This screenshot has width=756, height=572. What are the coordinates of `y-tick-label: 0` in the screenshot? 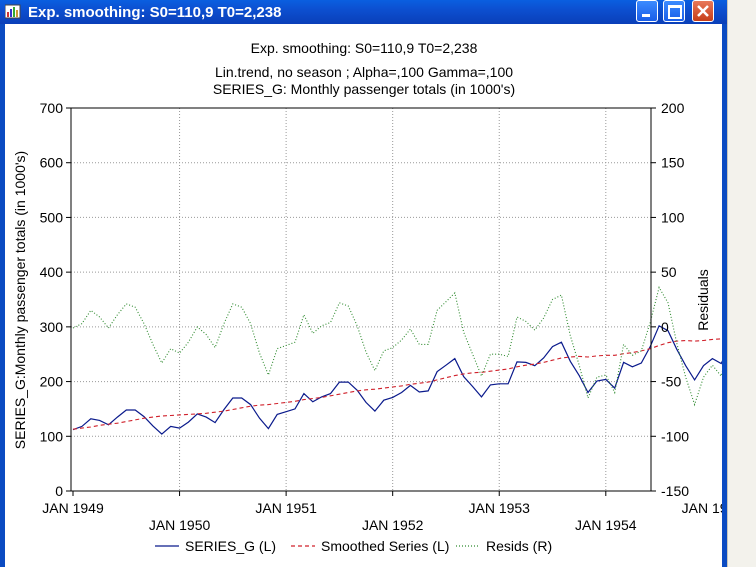 It's located at (59, 491).